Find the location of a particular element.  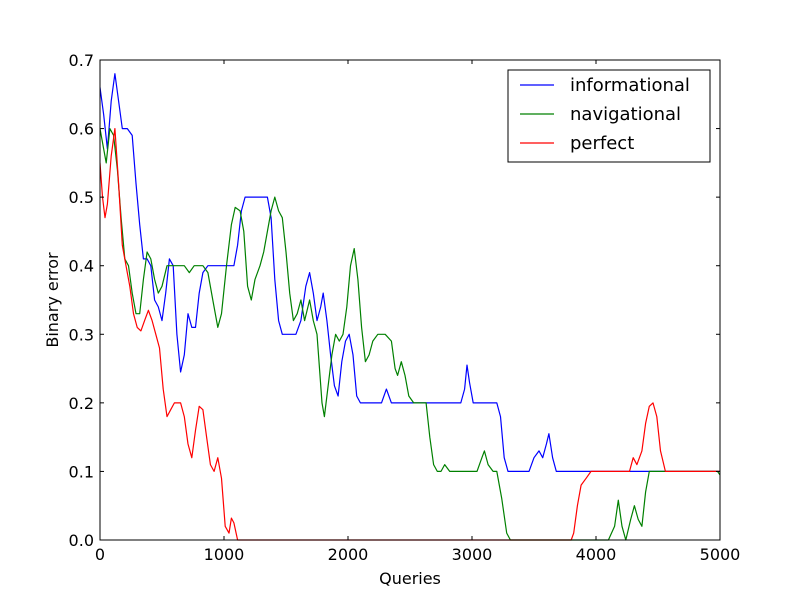

y-tick-label: 0.4 is located at coordinates (81, 266).